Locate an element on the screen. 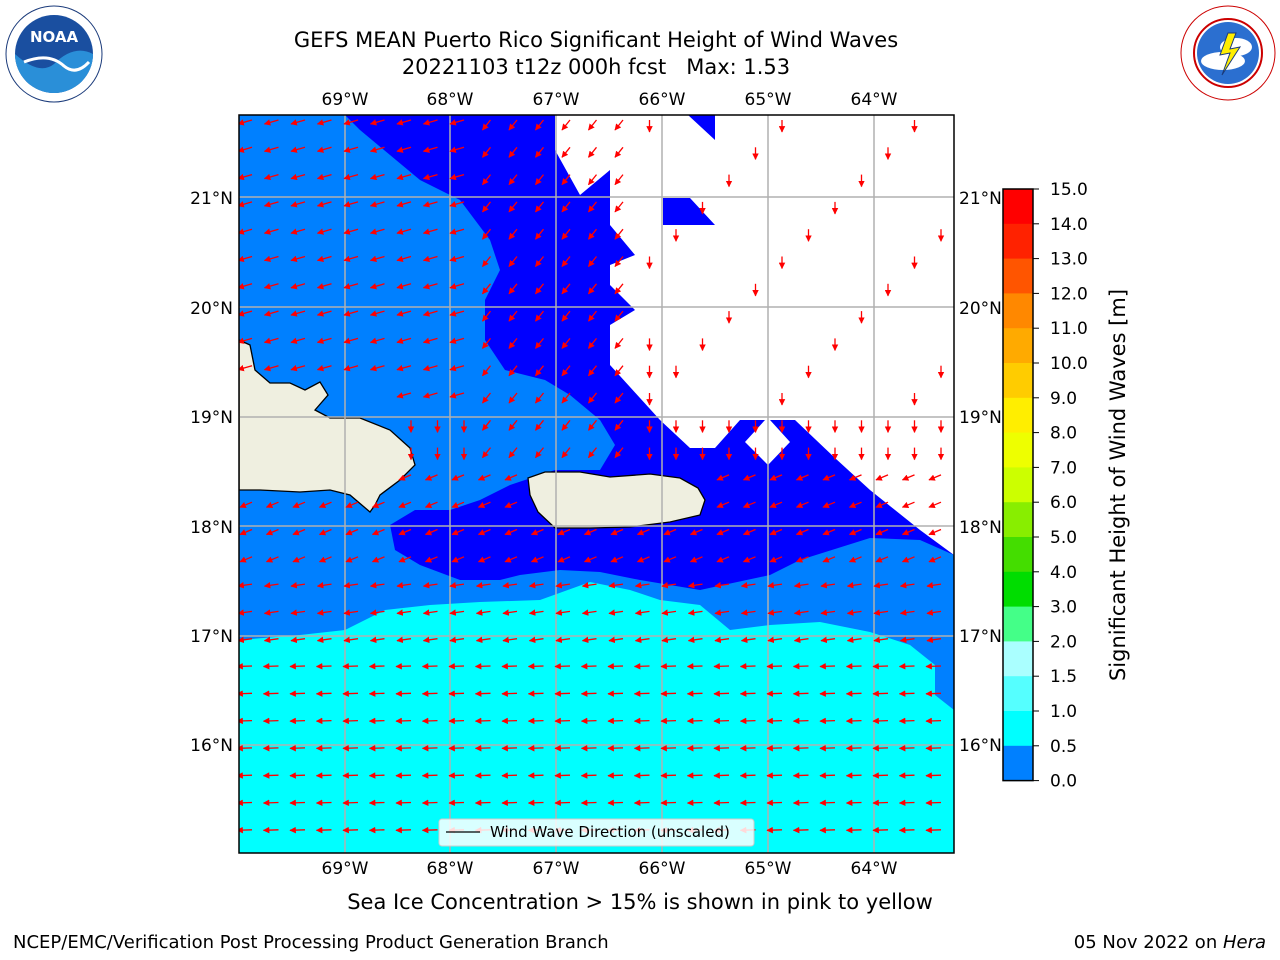 The width and height of the screenshot is (1280, 960). lon-label: 66°W is located at coordinates (662, 100).